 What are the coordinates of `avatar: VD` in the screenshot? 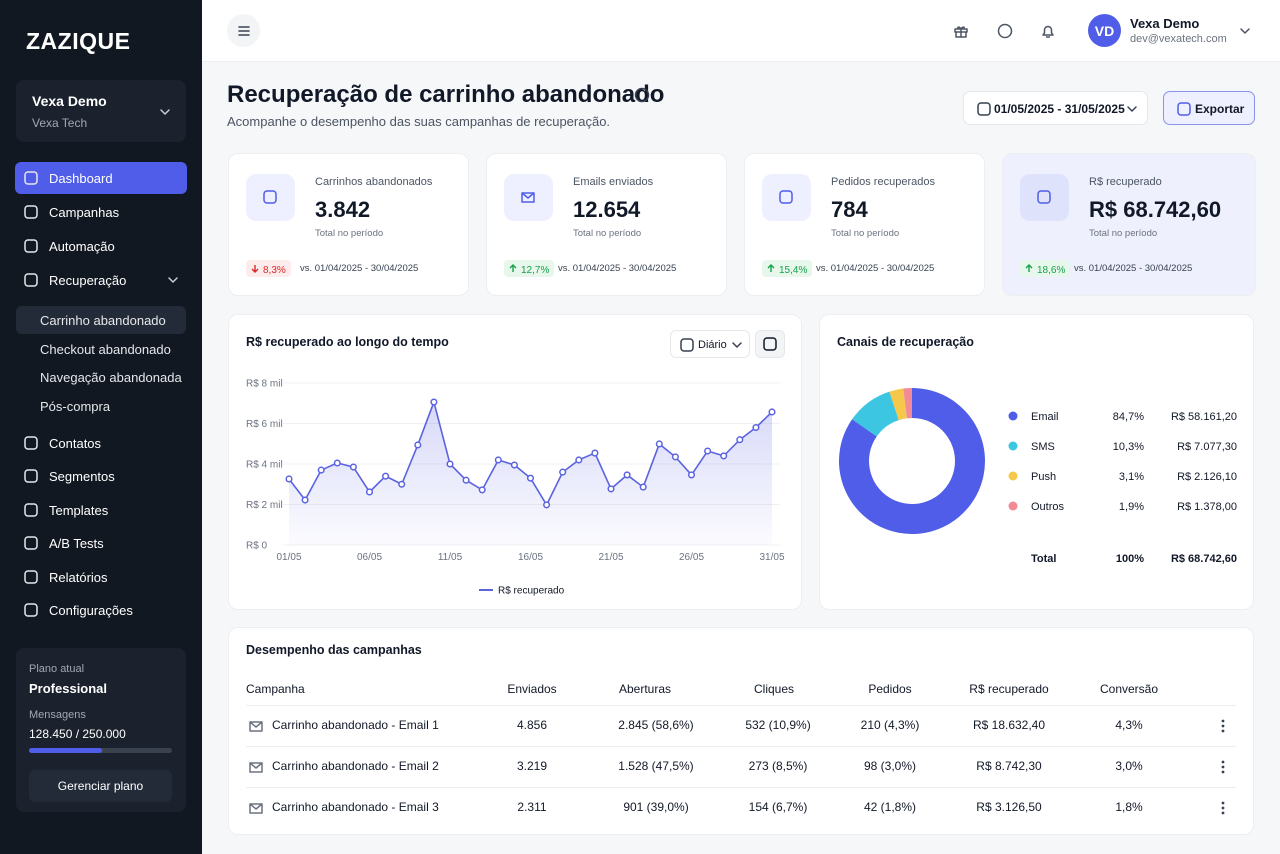 It's located at (1104, 30).